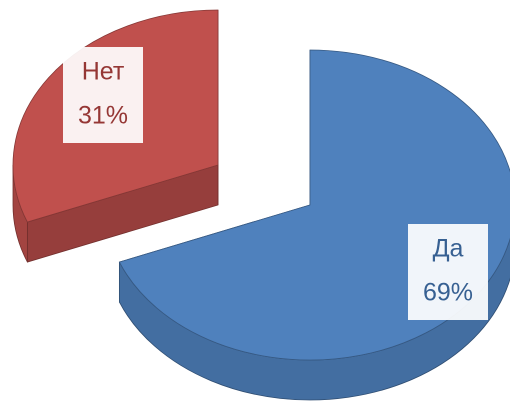 This screenshot has width=510, height=406. I want to click on category-label: Нет, so click(103, 72).